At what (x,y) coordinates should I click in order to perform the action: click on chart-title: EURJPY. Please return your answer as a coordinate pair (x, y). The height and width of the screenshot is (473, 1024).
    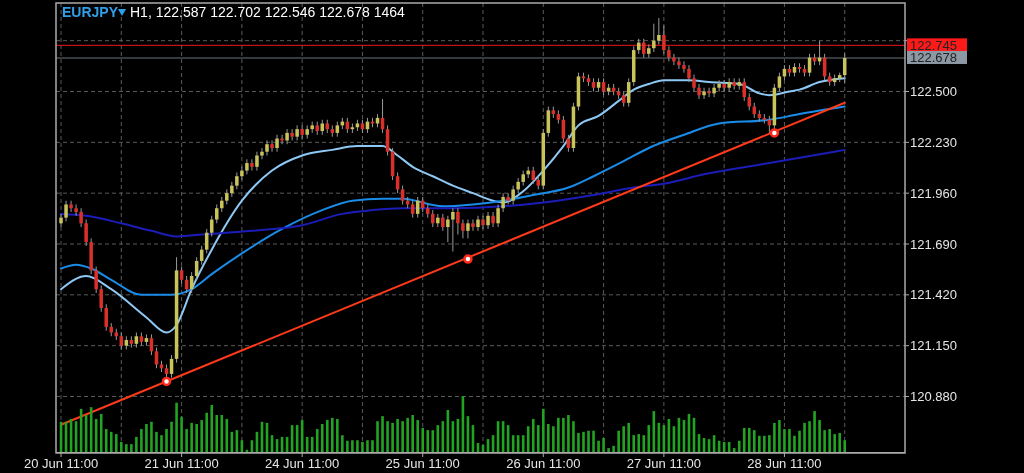
    Looking at the image, I should click on (90, 12).